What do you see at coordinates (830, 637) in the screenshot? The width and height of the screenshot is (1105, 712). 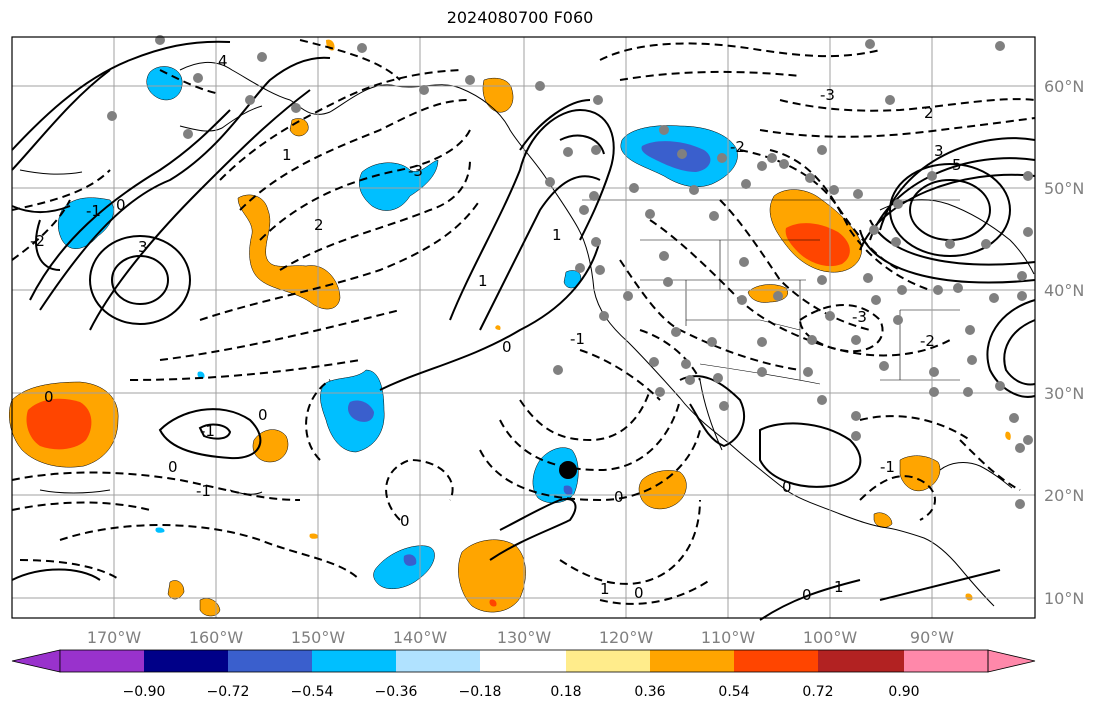 I see `svg-text: 100°W` at bounding box center [830, 637].